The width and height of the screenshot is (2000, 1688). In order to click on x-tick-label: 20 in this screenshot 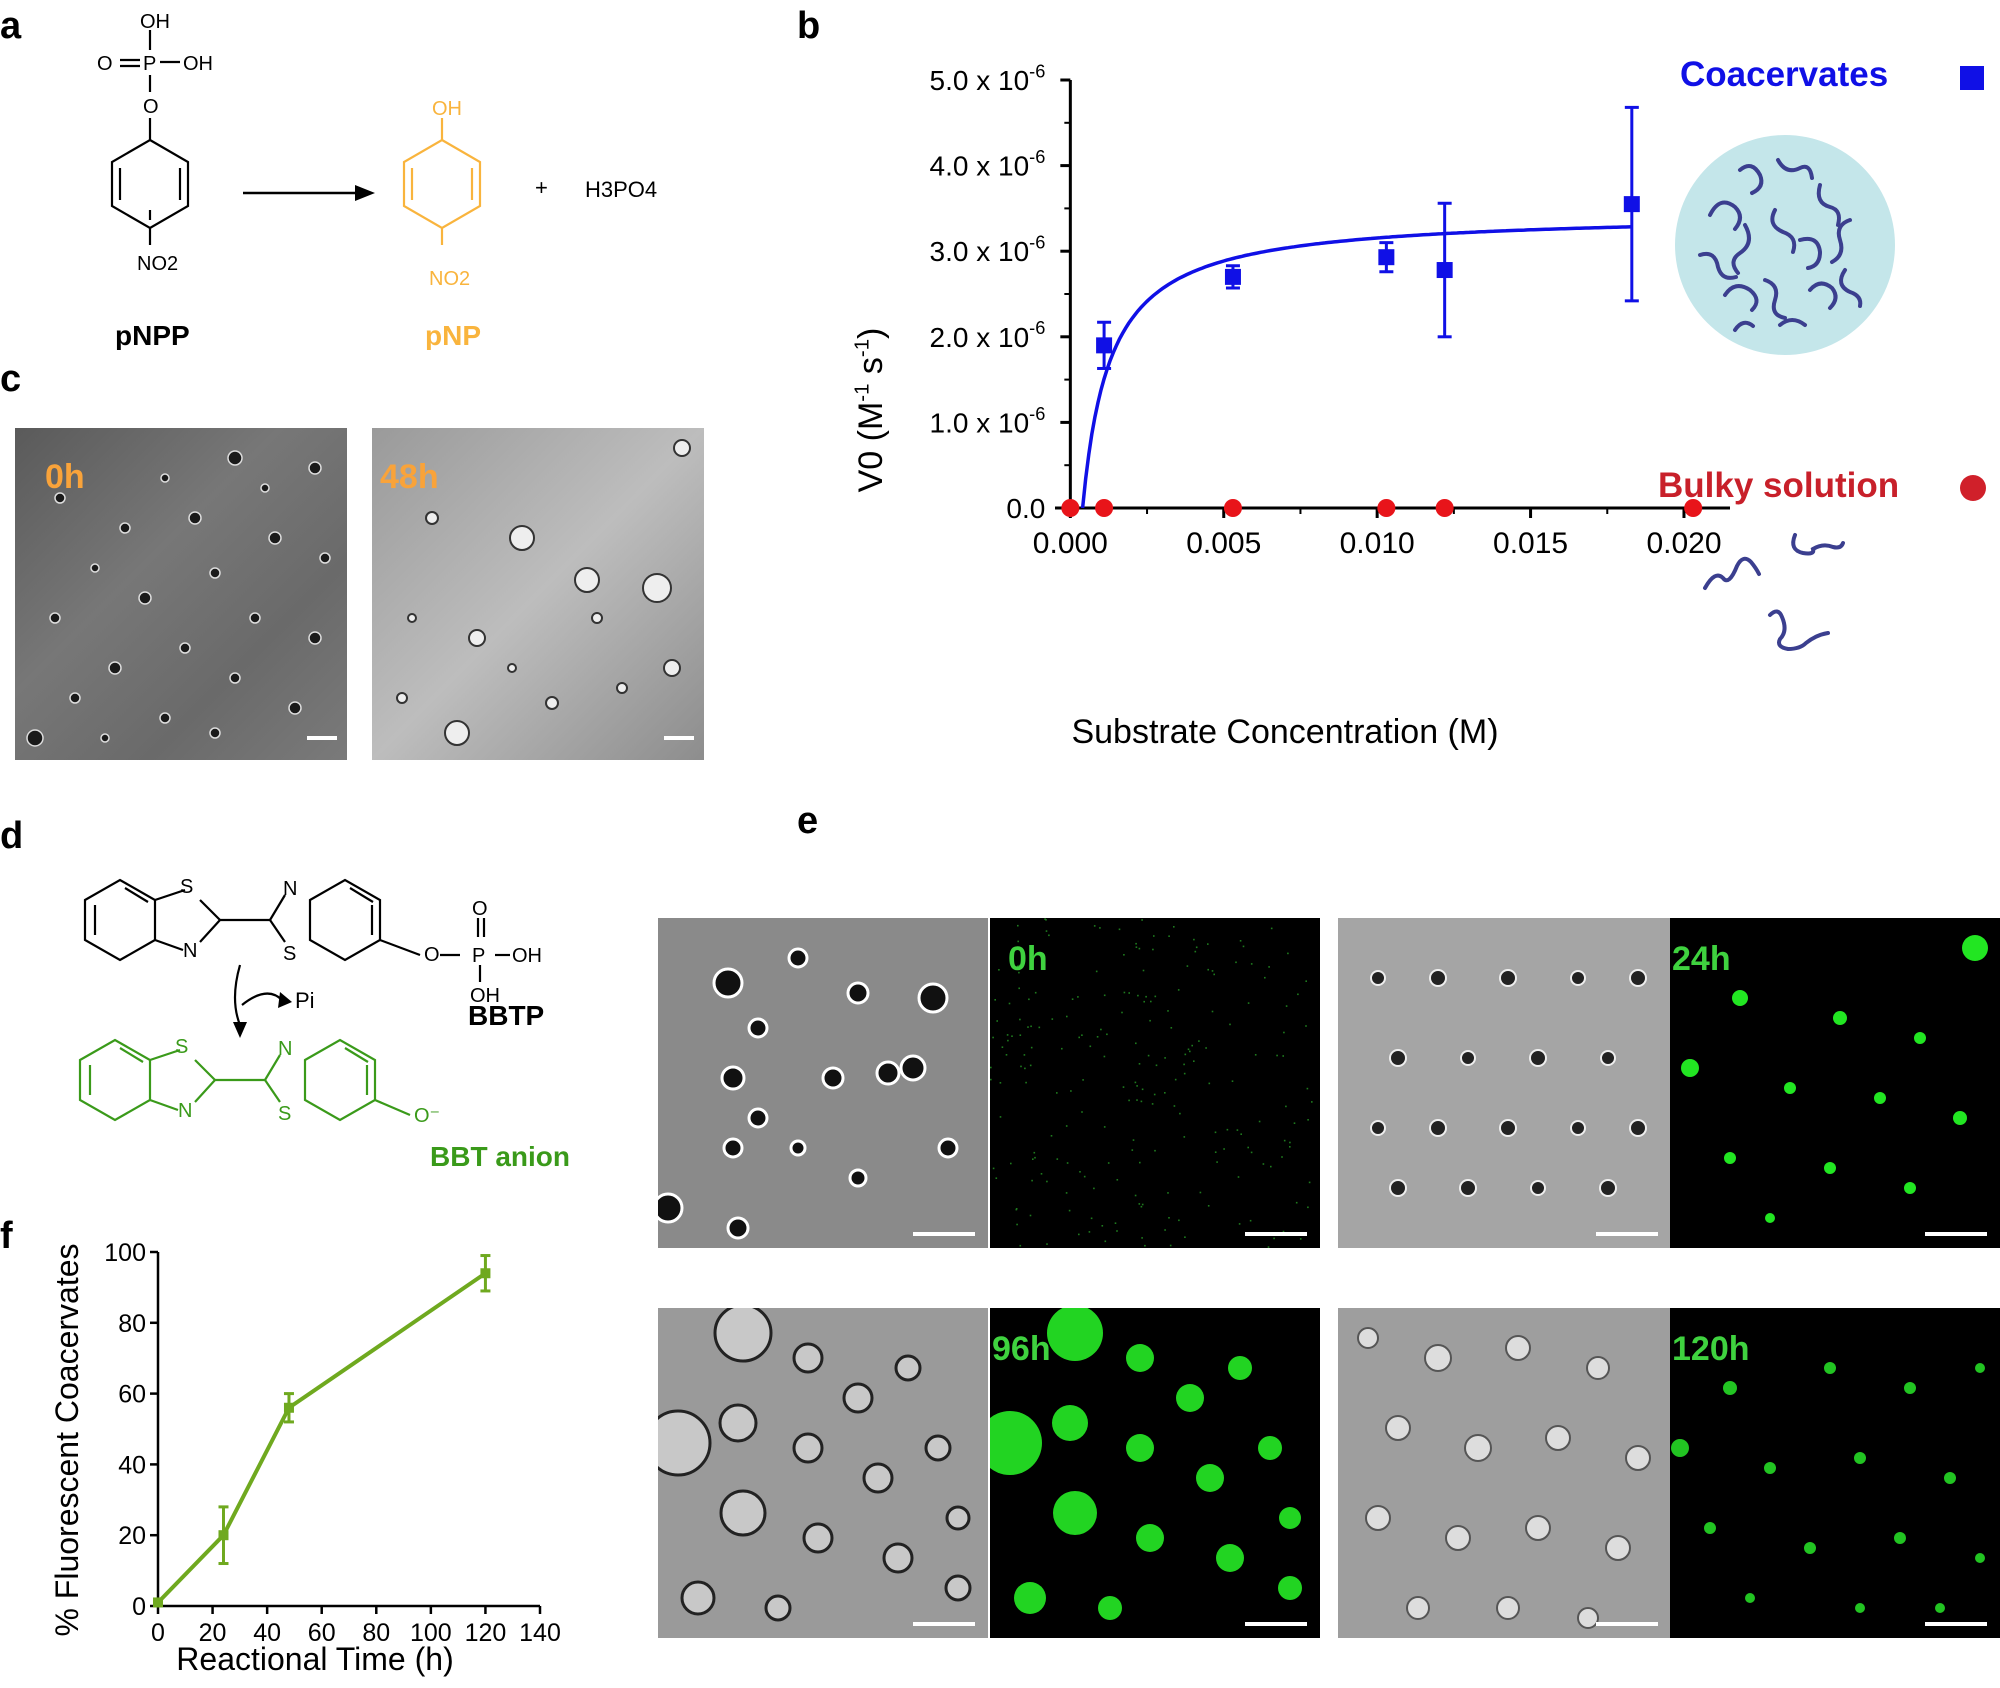, I will do `click(213, 1633)`.